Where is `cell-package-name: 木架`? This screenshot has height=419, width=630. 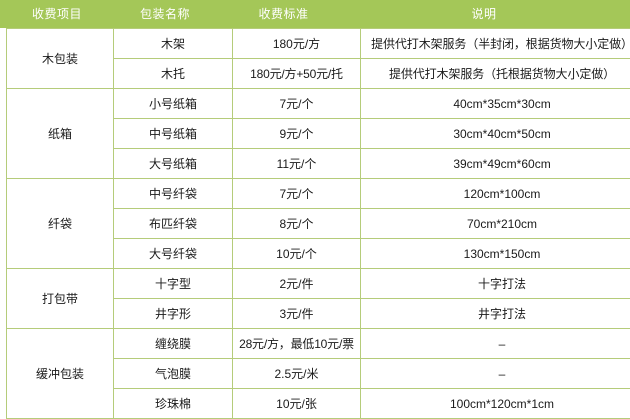 cell-package-name: 木架 is located at coordinates (173, 44).